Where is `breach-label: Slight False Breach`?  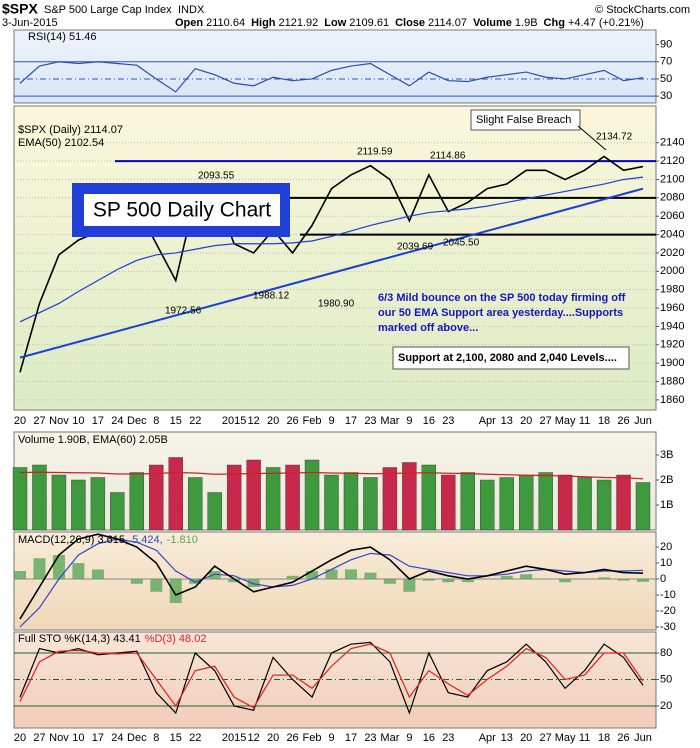
breach-label: Slight False Breach is located at coordinates (523, 120).